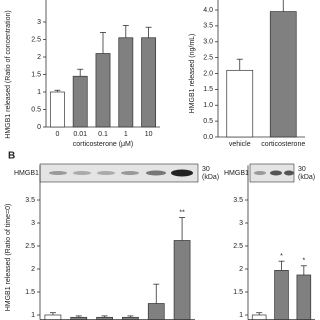 Image resolution: width=320 pixels, height=320 pixels. Describe the element at coordinates (149, 134) in the screenshot. I see `x-tick-label: 10` at that location.